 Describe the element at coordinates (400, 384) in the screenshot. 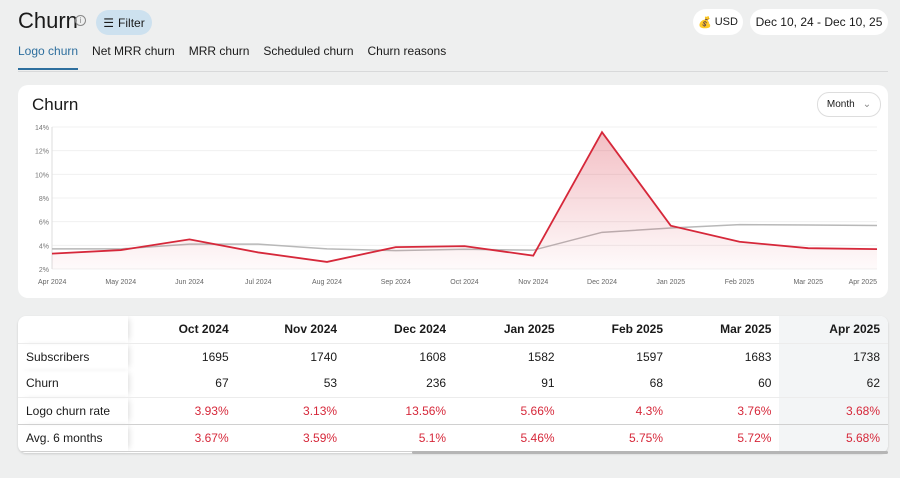

I see `table-cell: 236` at that location.